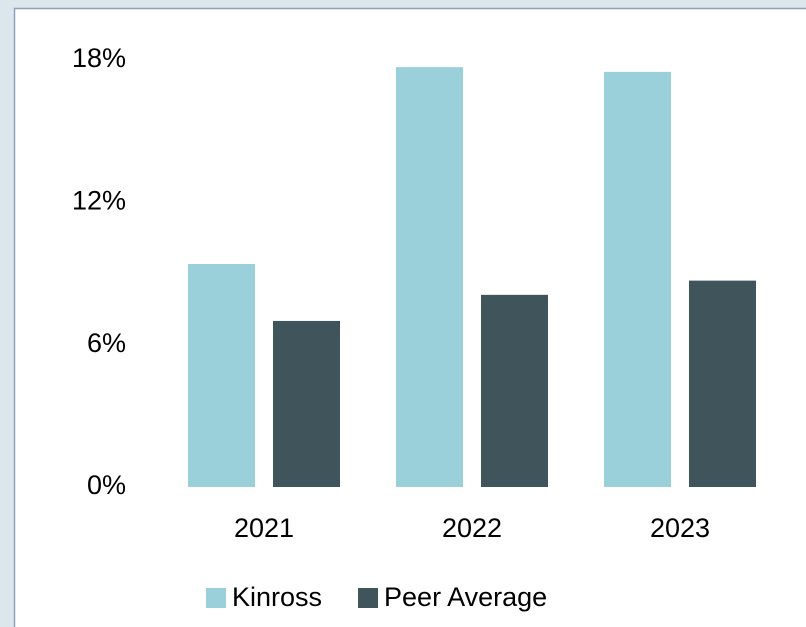 This screenshot has width=806, height=627. What do you see at coordinates (264, 528) in the screenshot?
I see `x-tick-label: 2021` at bounding box center [264, 528].